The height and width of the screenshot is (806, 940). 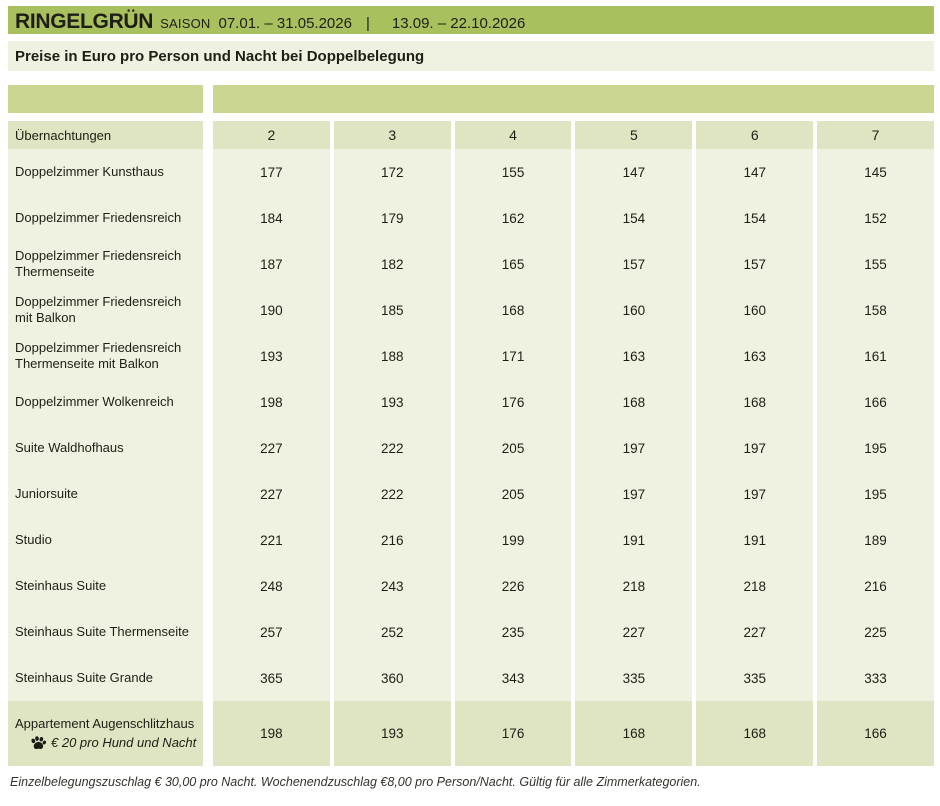 I want to click on price-cell: 189, so click(x=875, y=540).